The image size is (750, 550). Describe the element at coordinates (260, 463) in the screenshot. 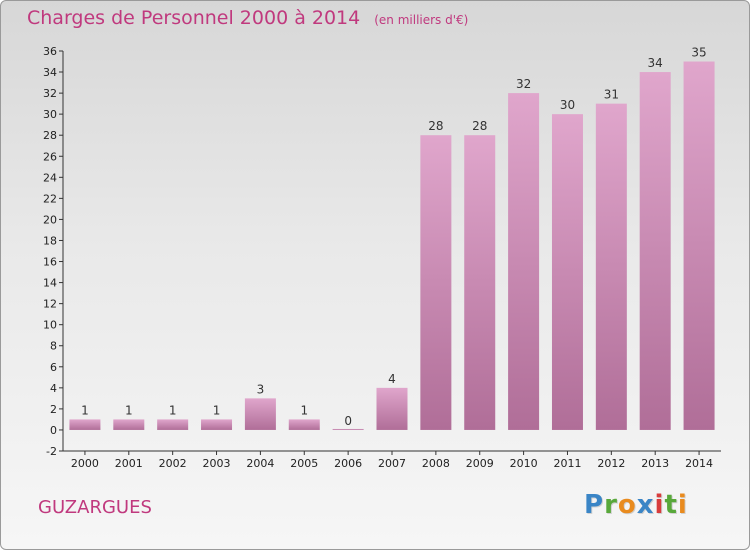

I see `x-tick-label: 2004` at that location.